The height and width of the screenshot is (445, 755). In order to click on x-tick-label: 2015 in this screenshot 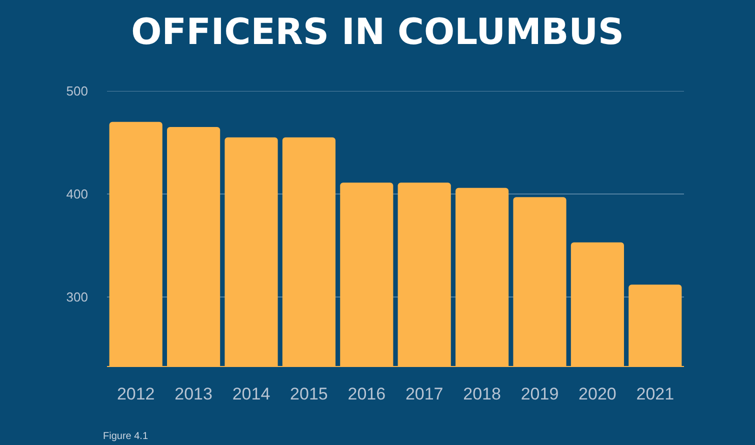, I will do `click(309, 394)`.